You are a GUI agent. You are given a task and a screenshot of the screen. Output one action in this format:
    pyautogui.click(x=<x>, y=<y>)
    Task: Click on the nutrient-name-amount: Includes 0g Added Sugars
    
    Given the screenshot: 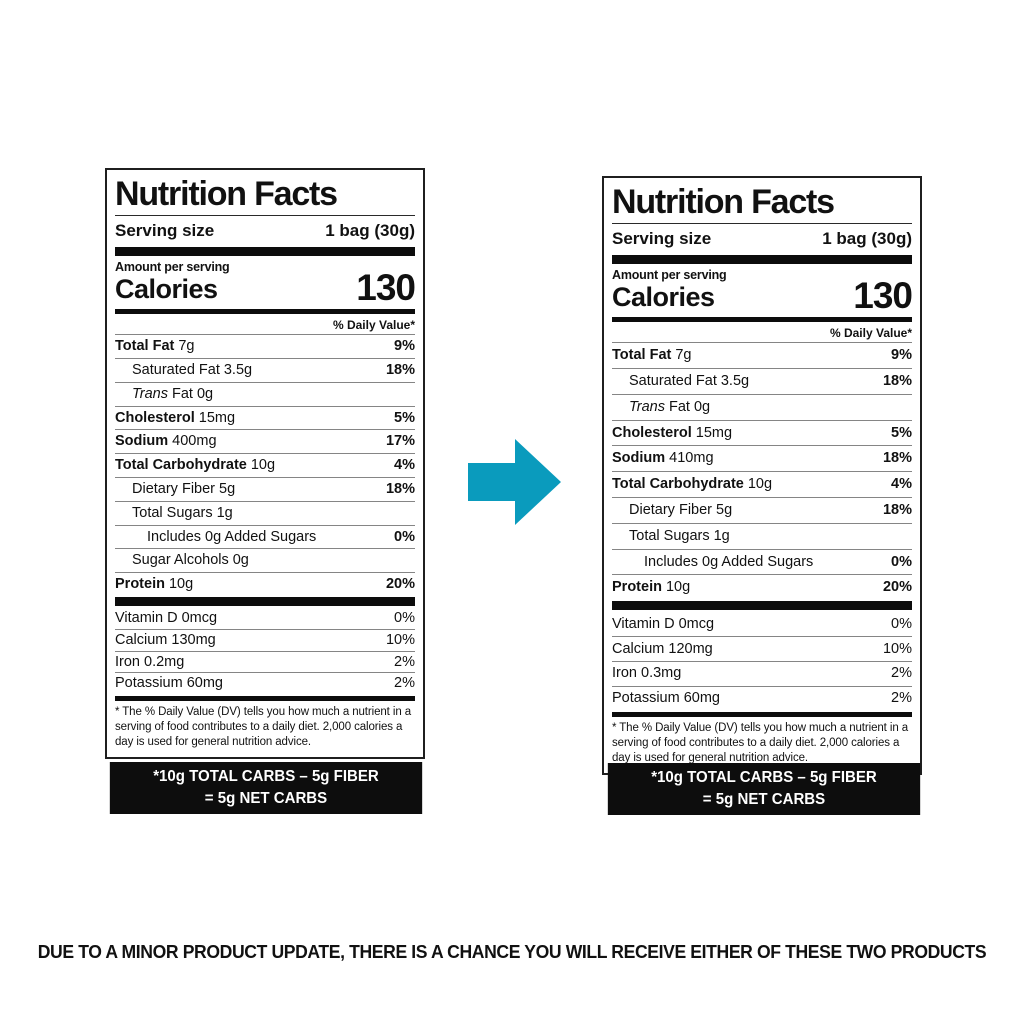 What is the action you would take?
    pyautogui.click(x=728, y=562)
    